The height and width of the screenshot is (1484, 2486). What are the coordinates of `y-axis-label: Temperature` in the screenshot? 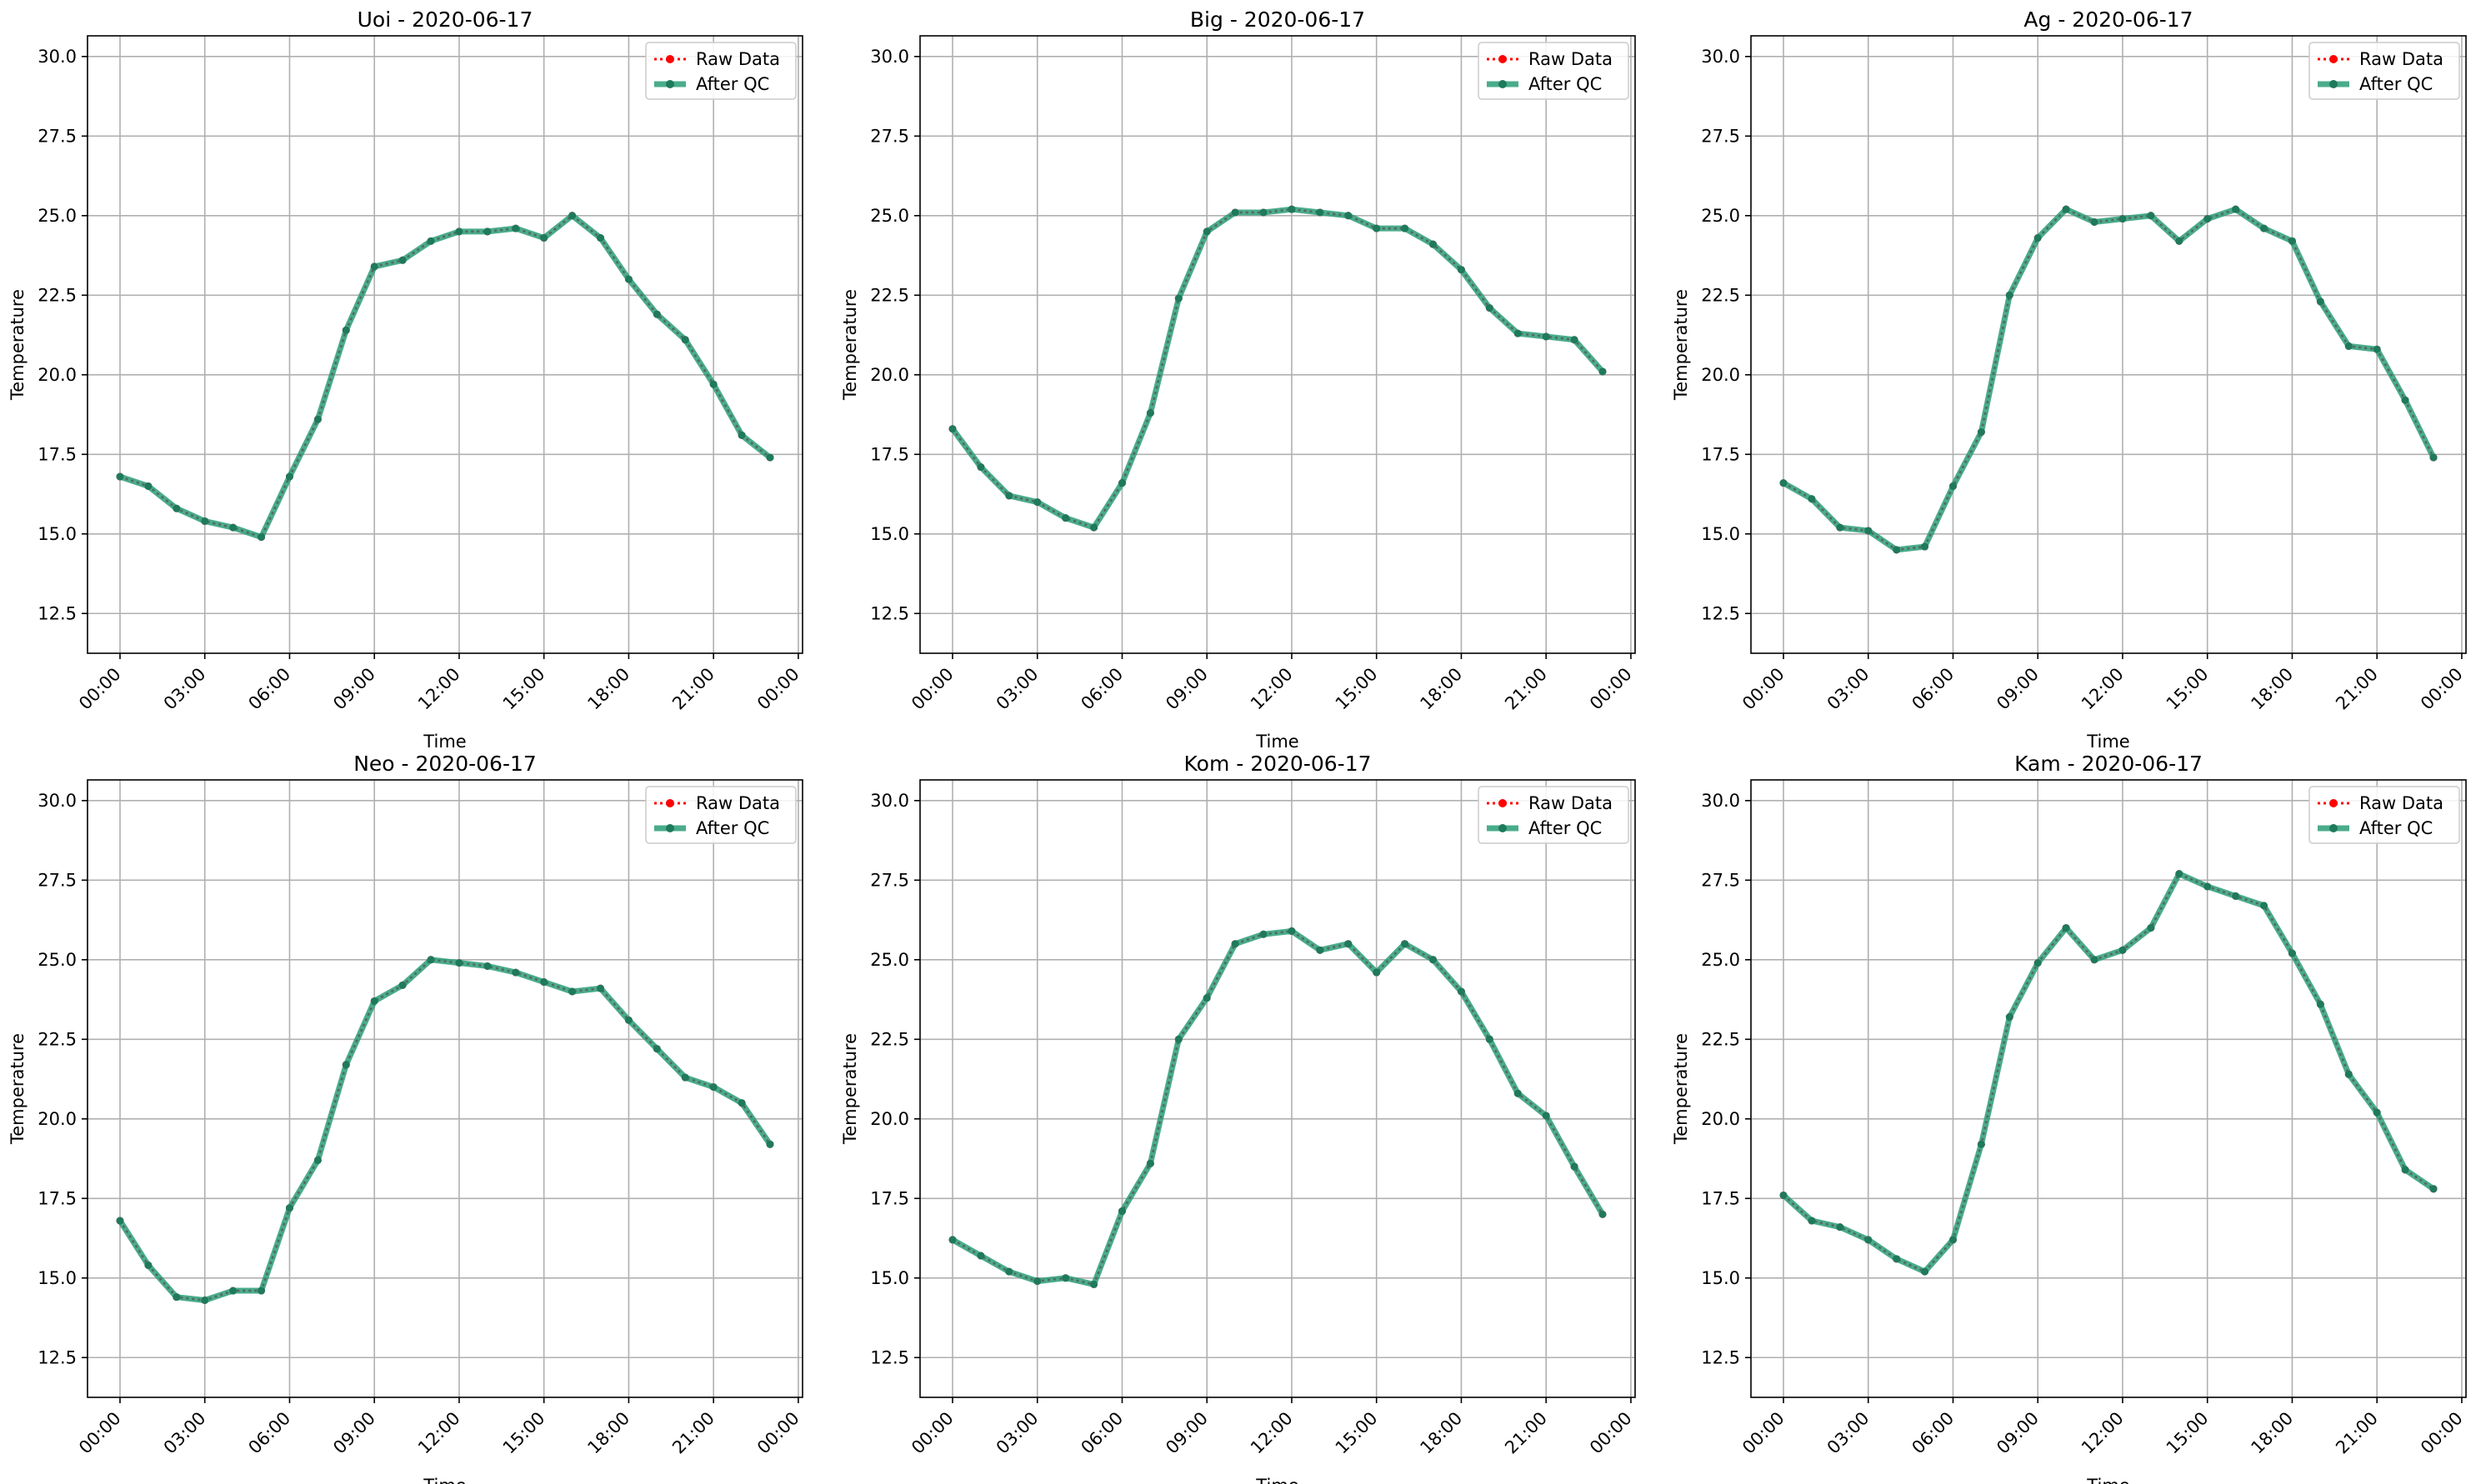 It's located at (1681, 345).